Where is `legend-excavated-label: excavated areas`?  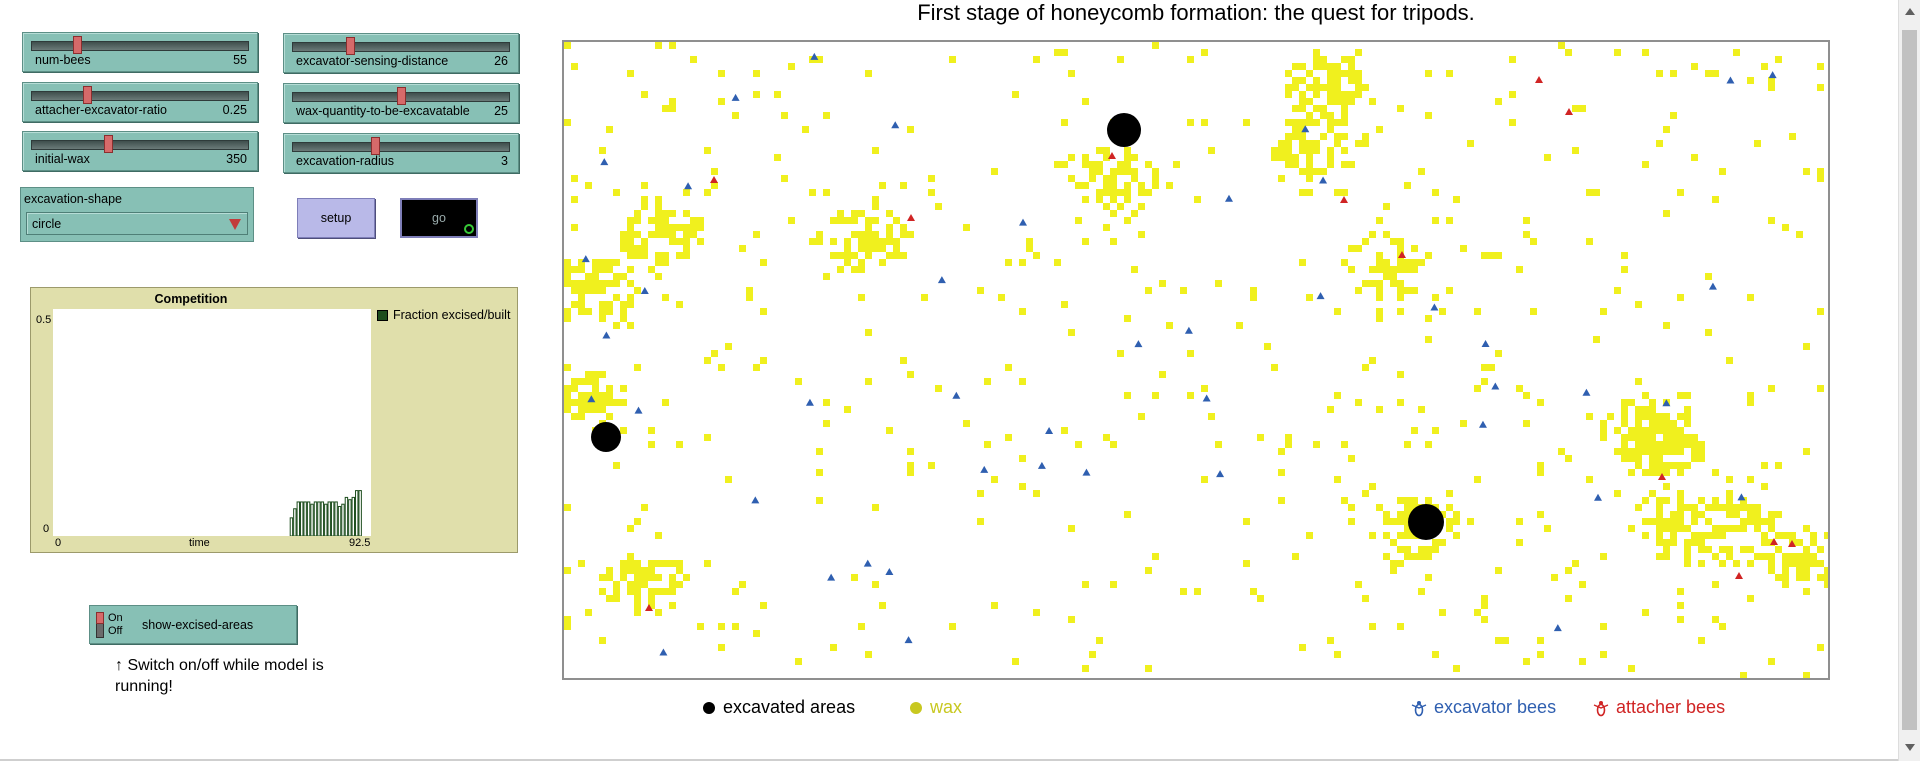 legend-excavated-label: excavated areas is located at coordinates (789, 707).